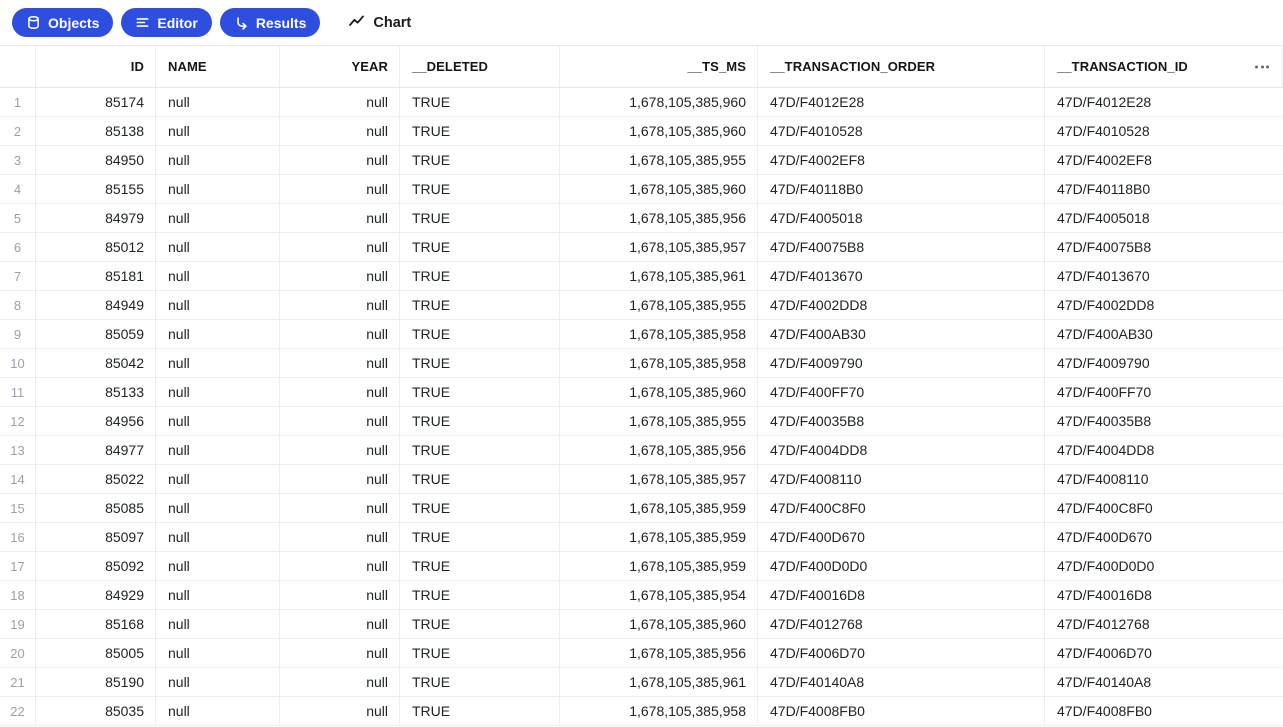 The image size is (1283, 727). What do you see at coordinates (901, 305) in the screenshot?
I see `cell-transaction_order: 47D/F4002DD8` at bounding box center [901, 305].